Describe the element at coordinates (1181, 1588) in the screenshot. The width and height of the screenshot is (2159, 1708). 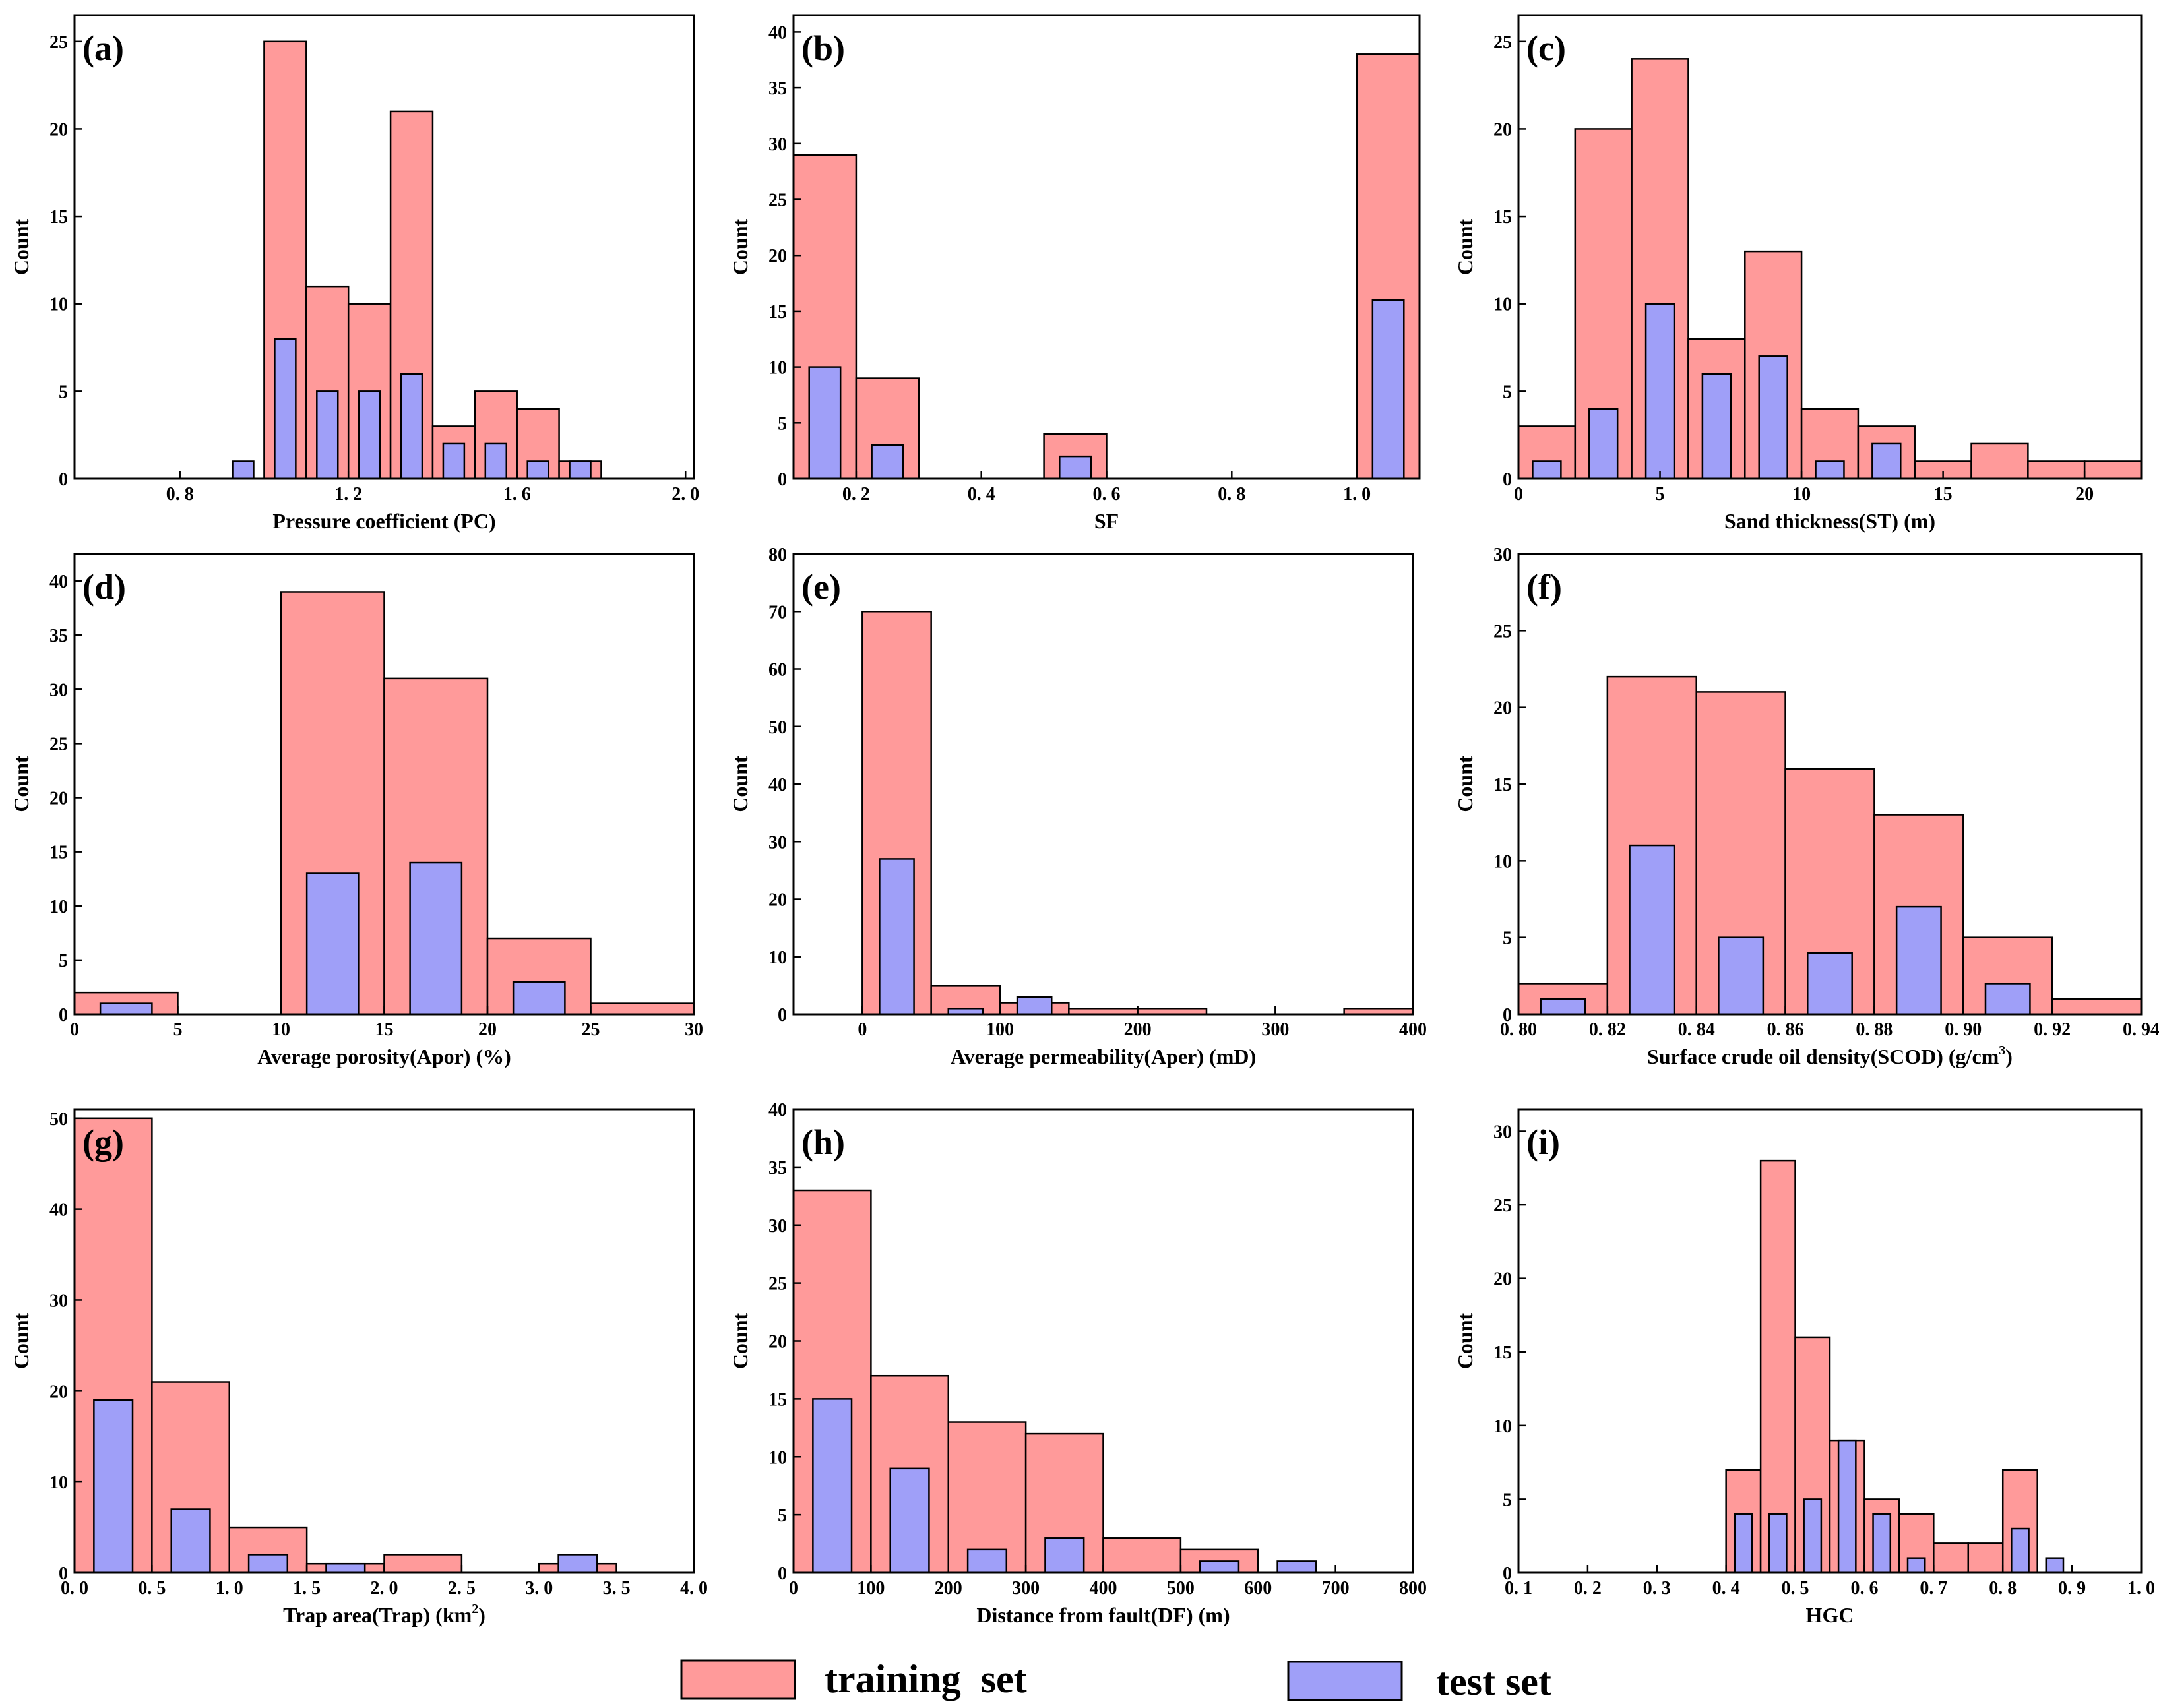
I see `x-tick-label: 500` at that location.